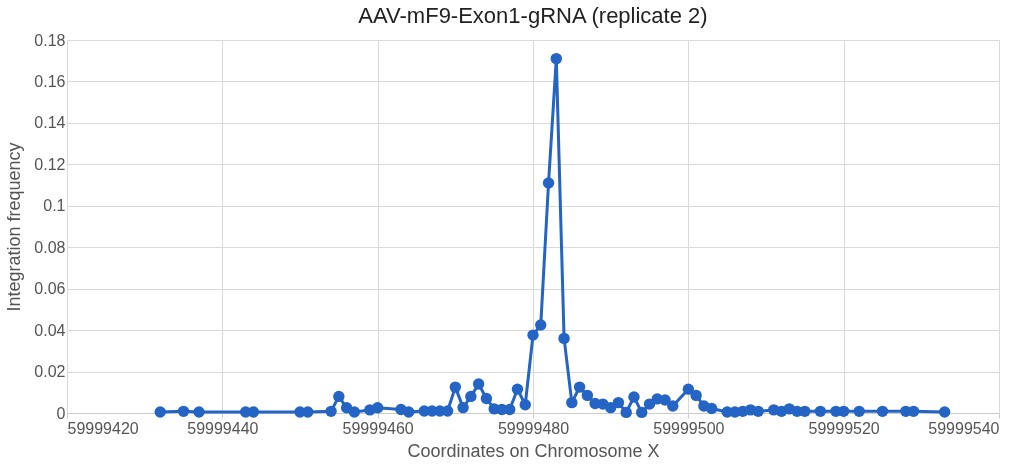  I want to click on x-tick-label: 59999480, so click(533, 428).